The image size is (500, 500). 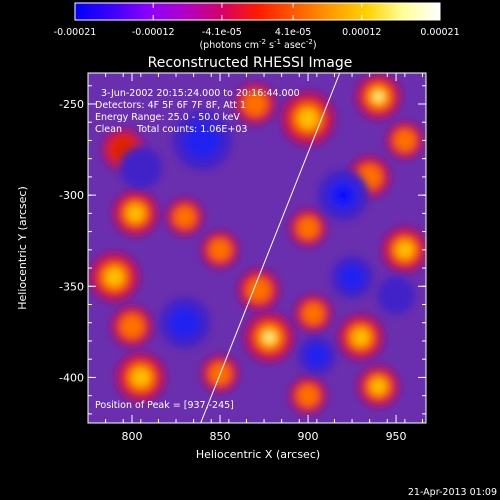 What do you see at coordinates (439, 32) in the screenshot?
I see `colorbar-tick-label: 0.00021` at bounding box center [439, 32].